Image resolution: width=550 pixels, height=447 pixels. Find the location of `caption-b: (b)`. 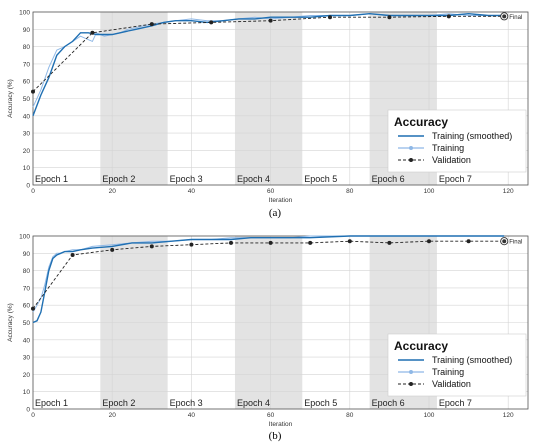

caption-b: (b) is located at coordinates (275, 436).